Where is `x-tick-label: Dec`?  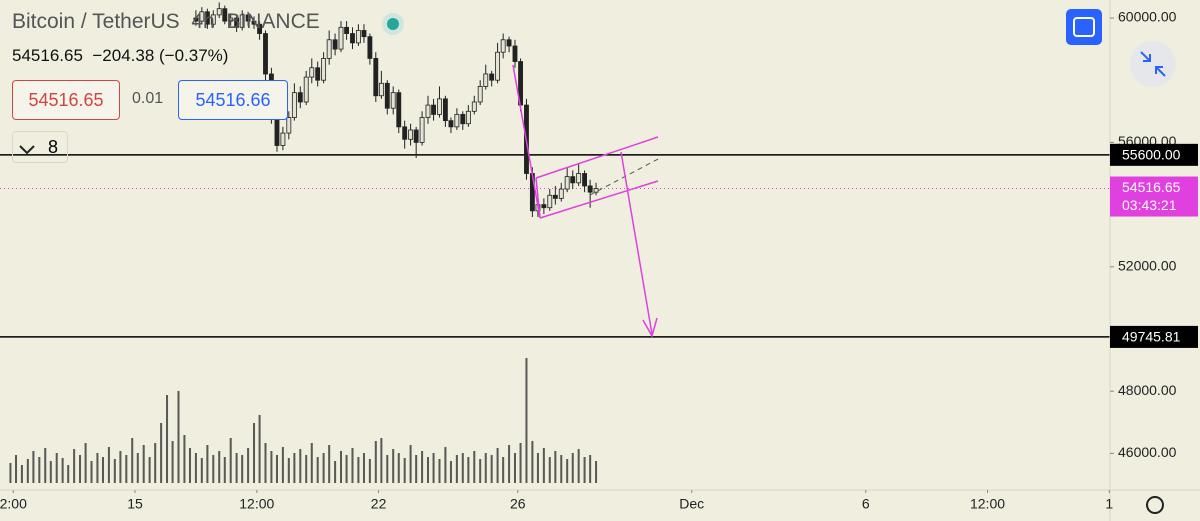
x-tick-label: Dec is located at coordinates (691, 504).